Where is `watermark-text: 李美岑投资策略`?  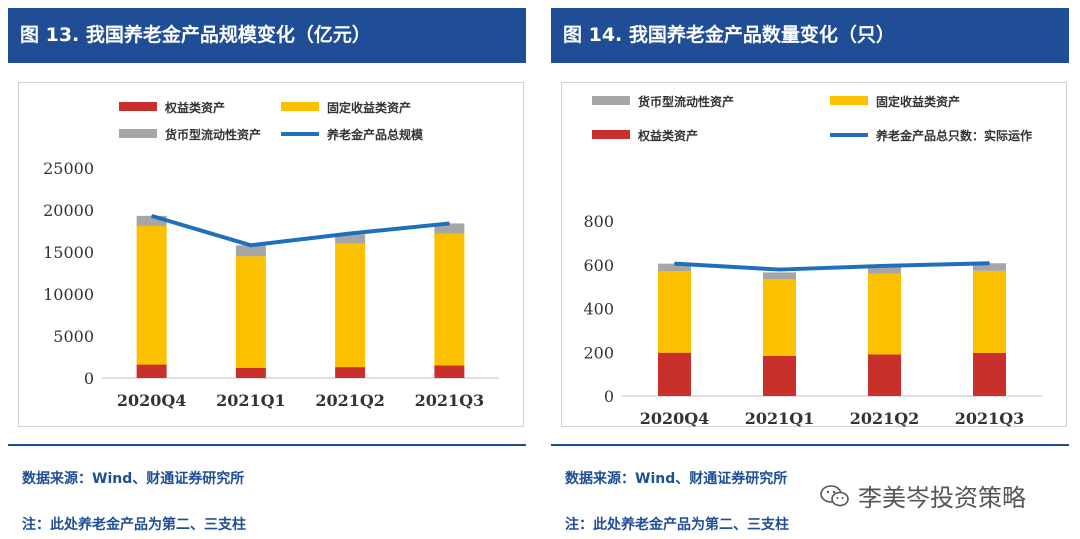
watermark-text: 李美岑投资策略 is located at coordinates (942, 498).